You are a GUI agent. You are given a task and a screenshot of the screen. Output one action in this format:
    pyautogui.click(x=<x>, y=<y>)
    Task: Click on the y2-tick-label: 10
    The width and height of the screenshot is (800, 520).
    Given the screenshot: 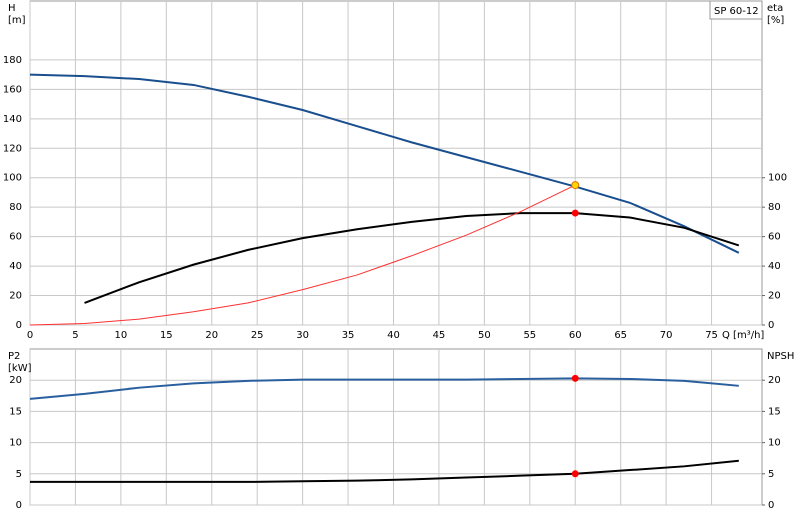 What is the action you would take?
    pyautogui.click(x=774, y=443)
    